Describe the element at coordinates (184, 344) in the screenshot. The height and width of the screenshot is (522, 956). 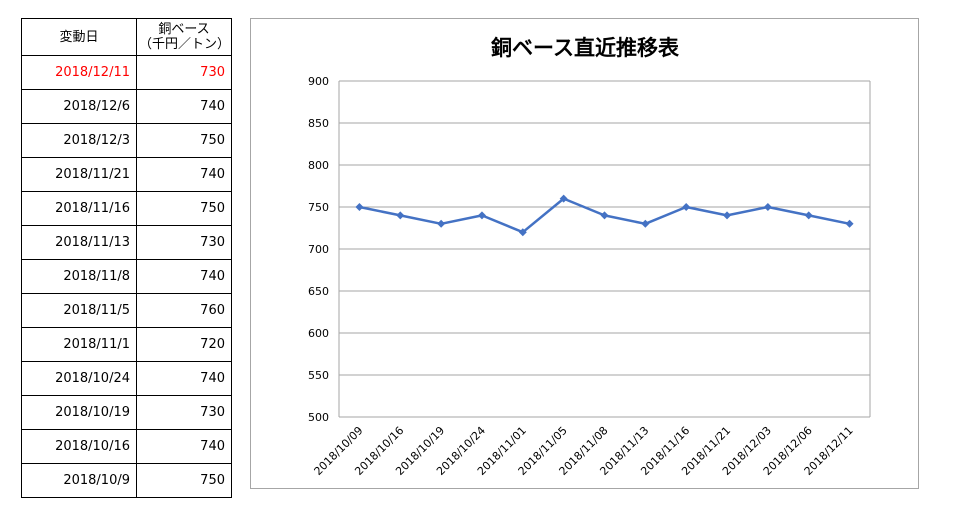
I see `row-price: 720` at that location.